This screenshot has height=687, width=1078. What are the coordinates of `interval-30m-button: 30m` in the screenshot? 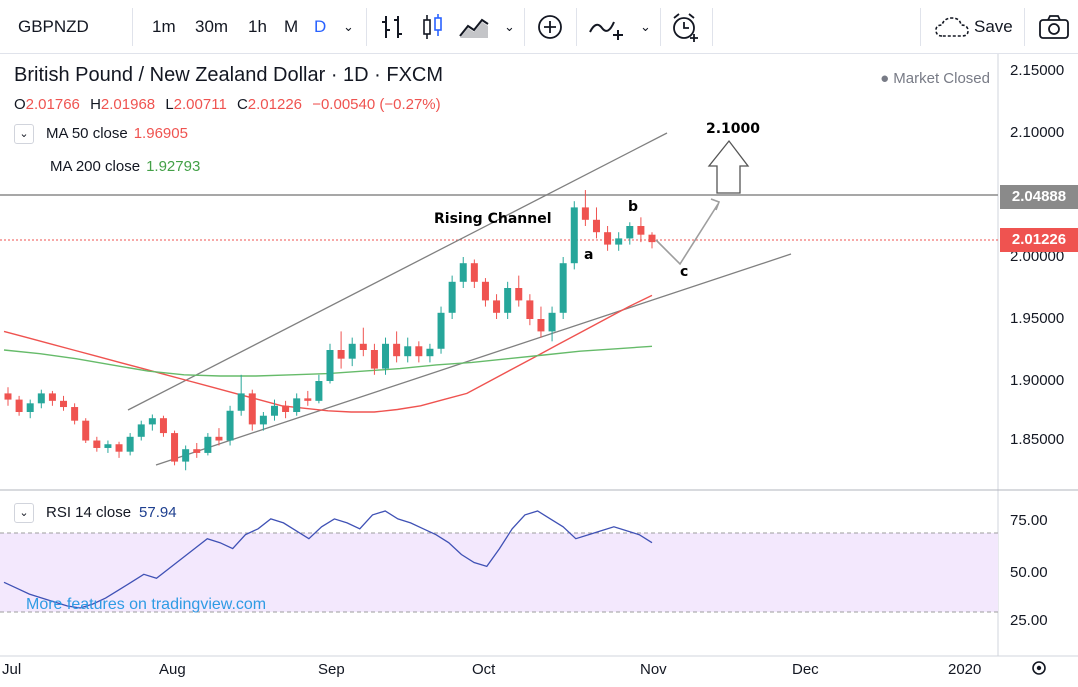 It's located at (212, 26).